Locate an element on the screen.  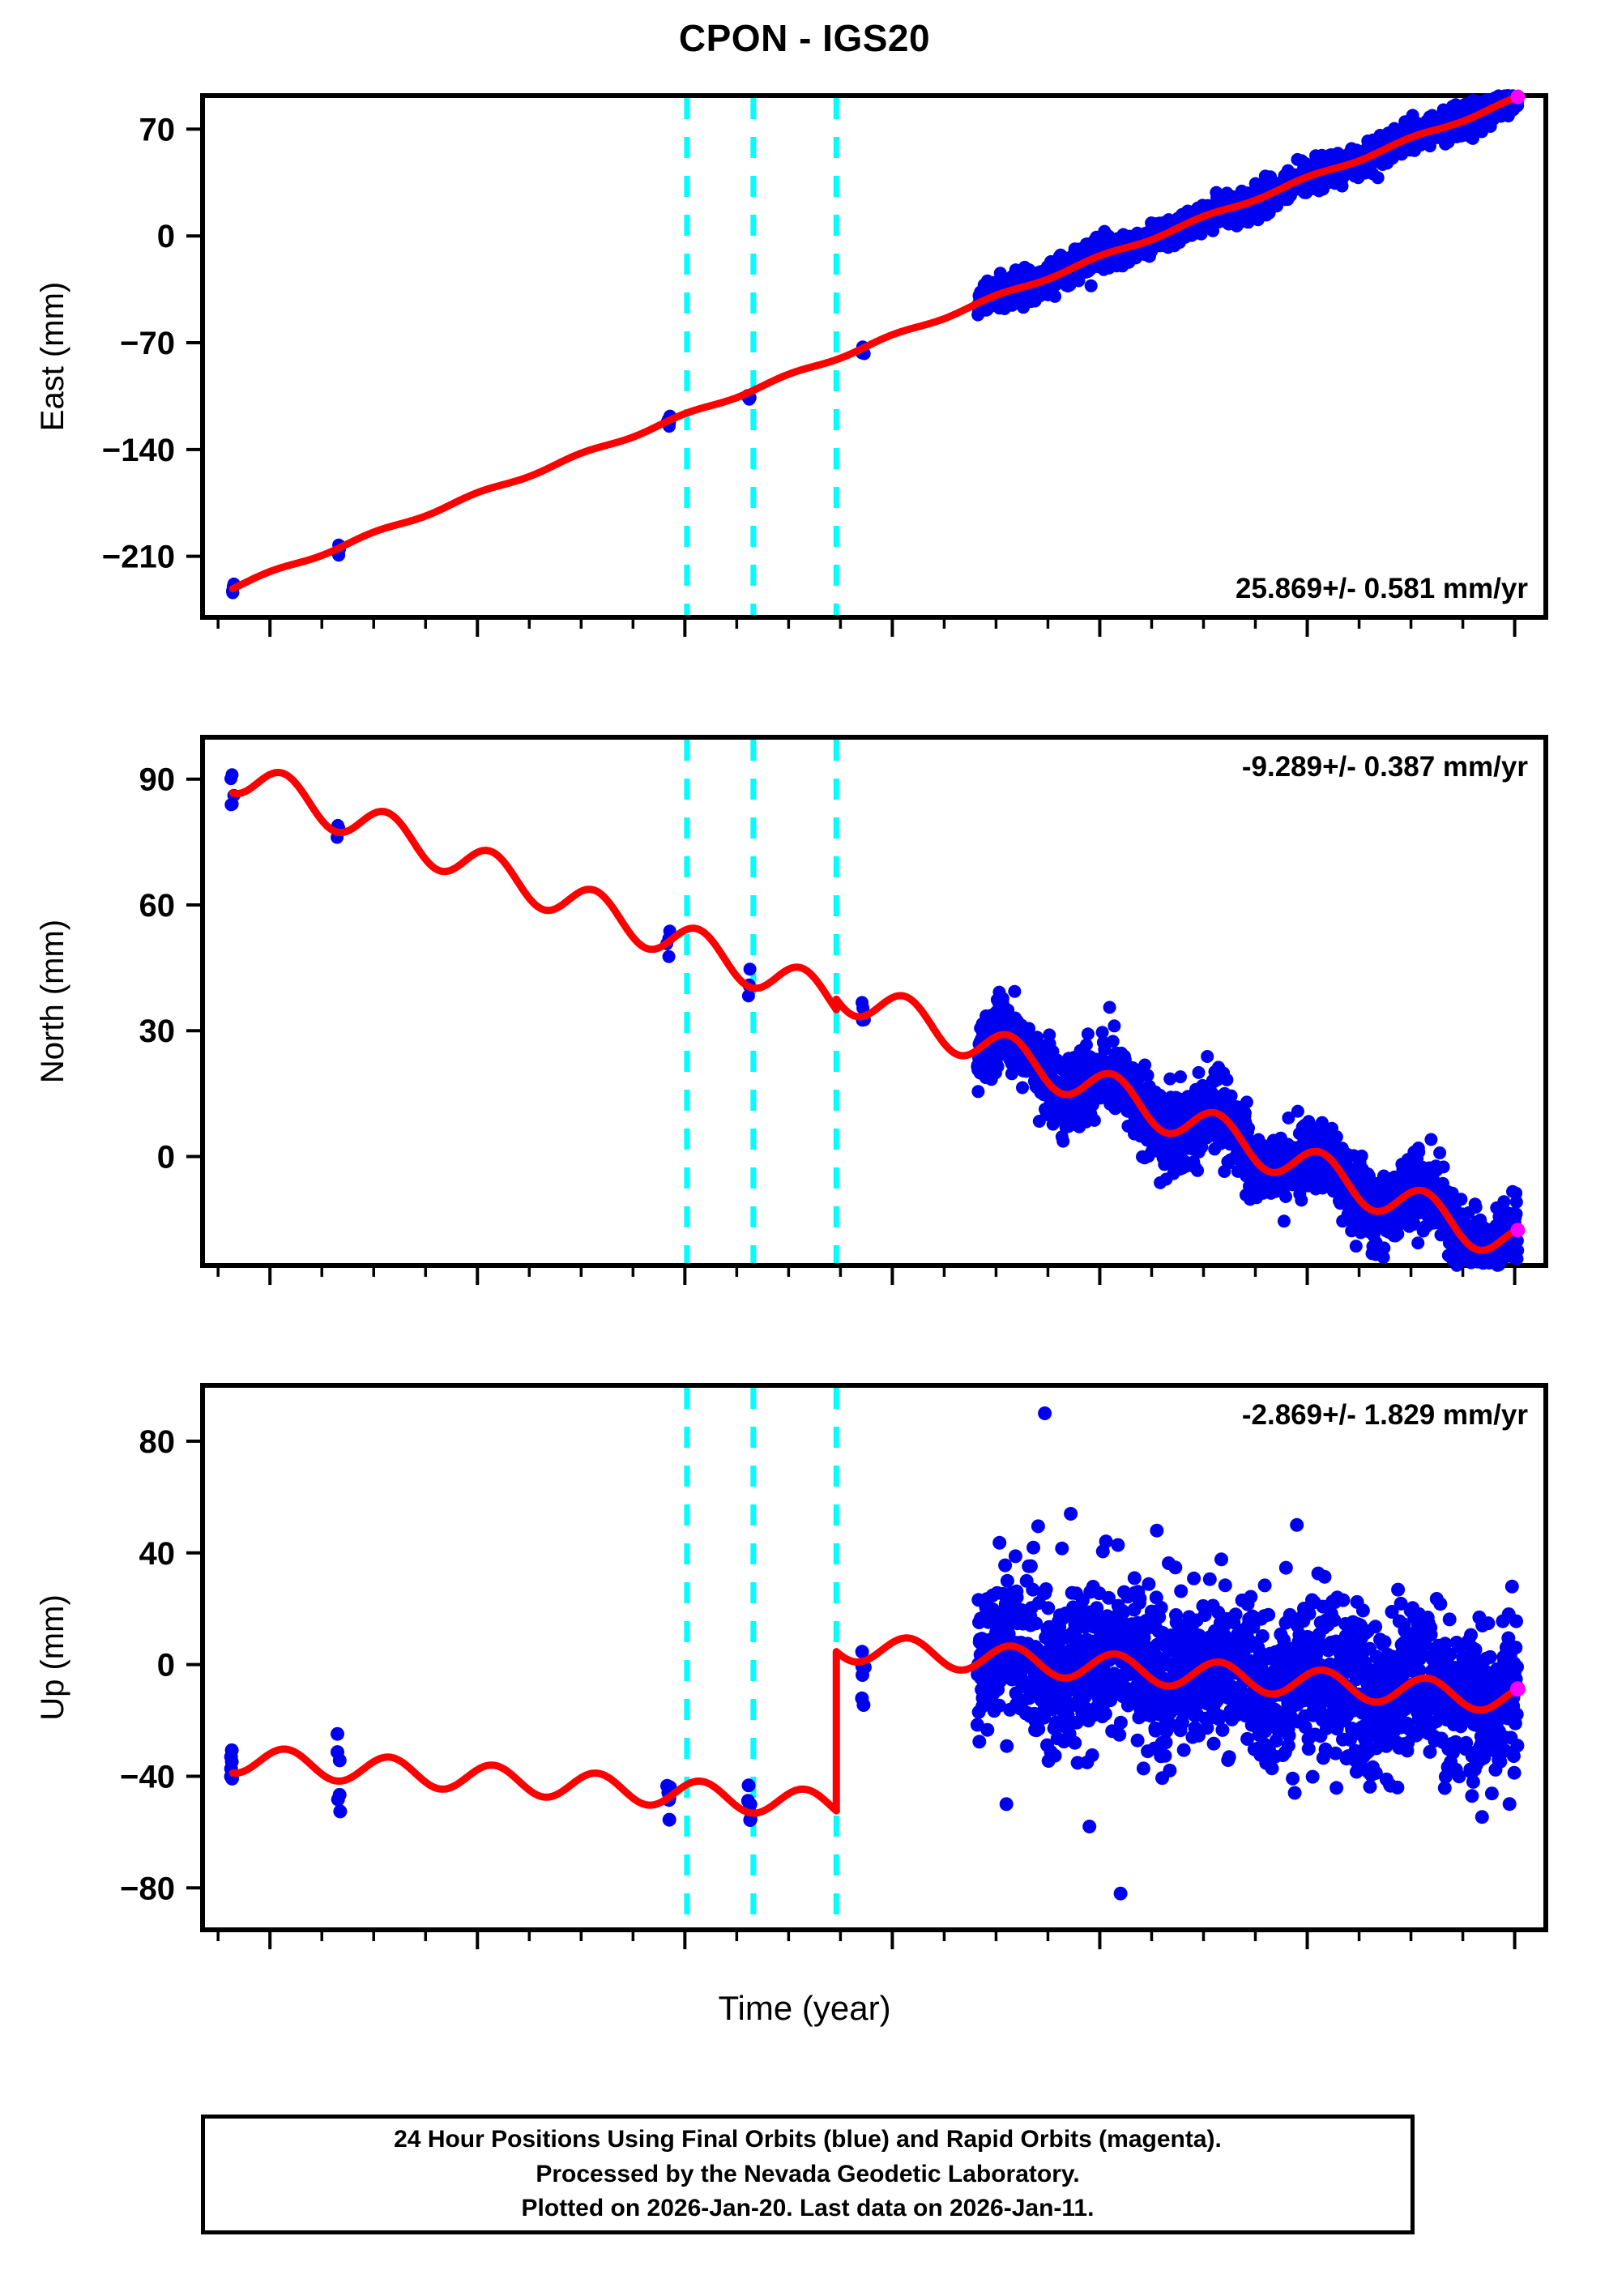
y-tick-label: −40 is located at coordinates (147, 1777).